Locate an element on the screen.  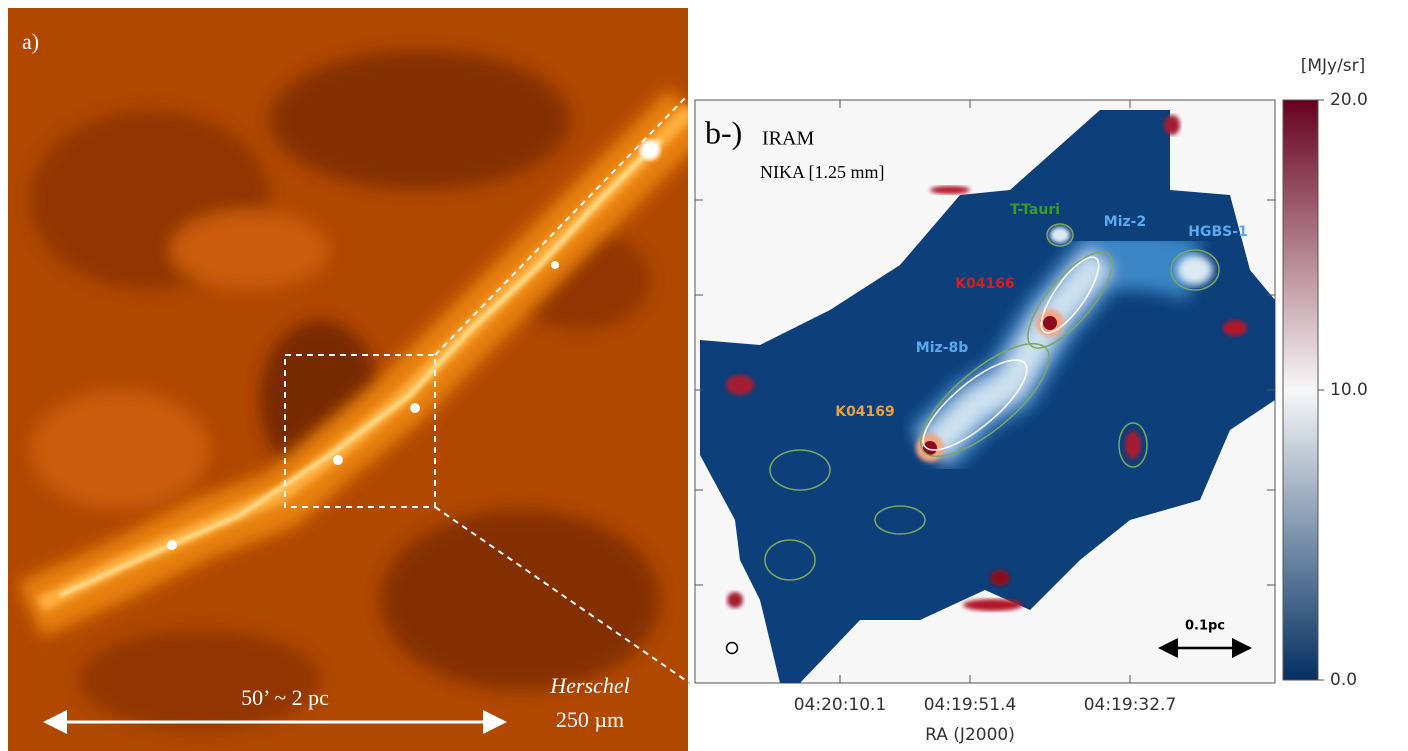
x-axis-label: RA (J2000) is located at coordinates (970, 735).